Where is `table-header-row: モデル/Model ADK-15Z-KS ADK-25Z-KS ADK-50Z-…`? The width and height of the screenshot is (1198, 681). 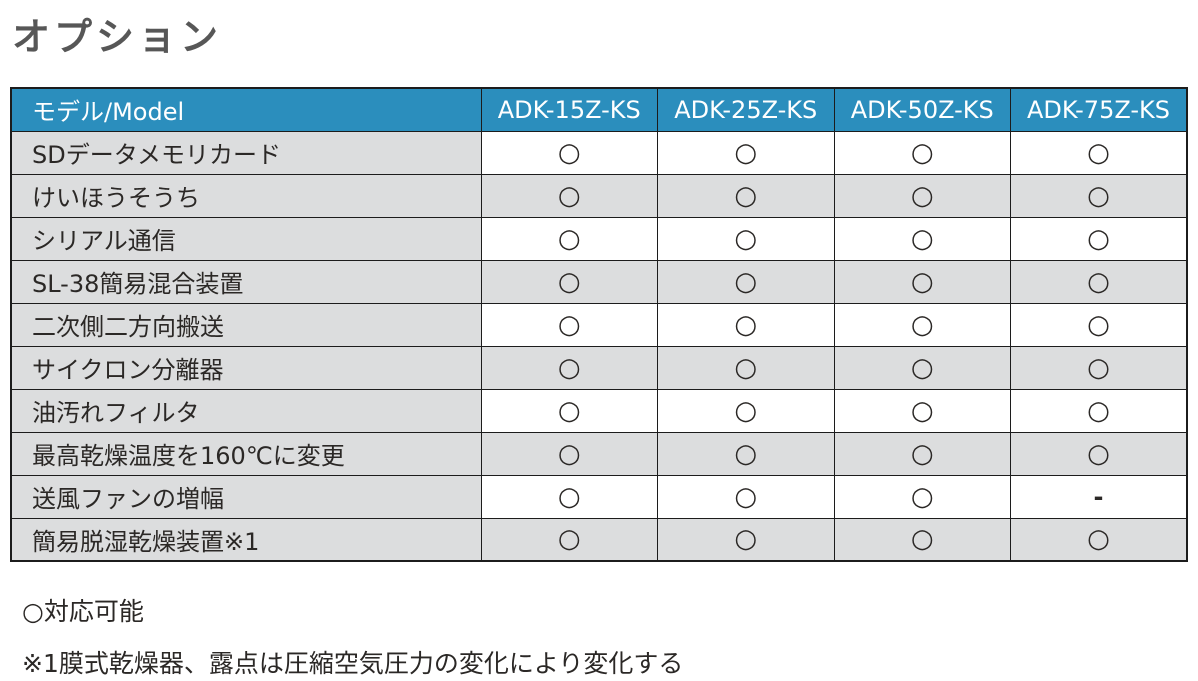 table-header-row: モデル/Model ADK-15Z-KS ADK-25Z-KS ADK-50Z-… is located at coordinates (599, 109).